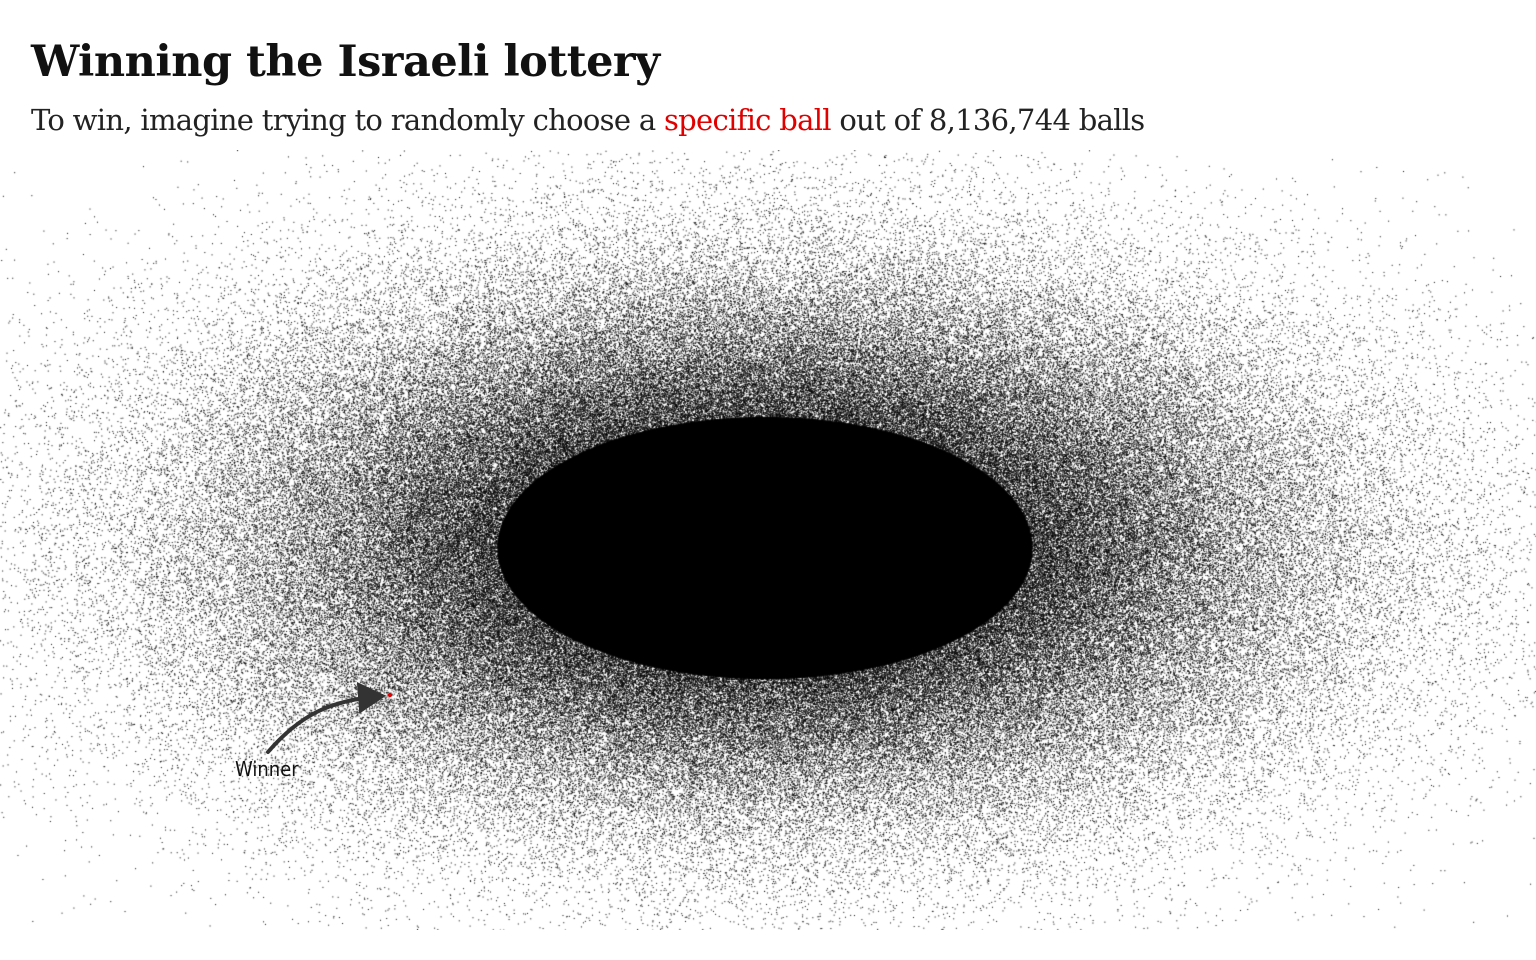  I want to click on annotation-layer: Winner, so click(314, 731).